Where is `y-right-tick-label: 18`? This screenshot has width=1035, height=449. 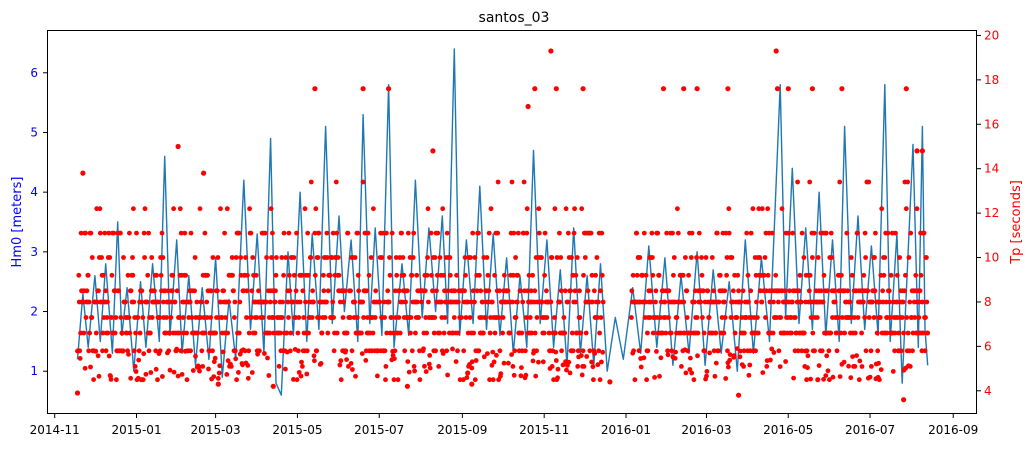
y-right-tick-label: 18 is located at coordinates (991, 80).